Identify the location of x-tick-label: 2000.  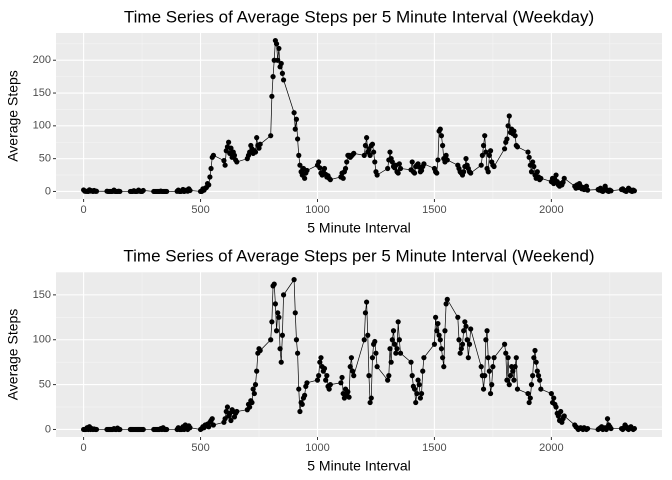
(551, 210).